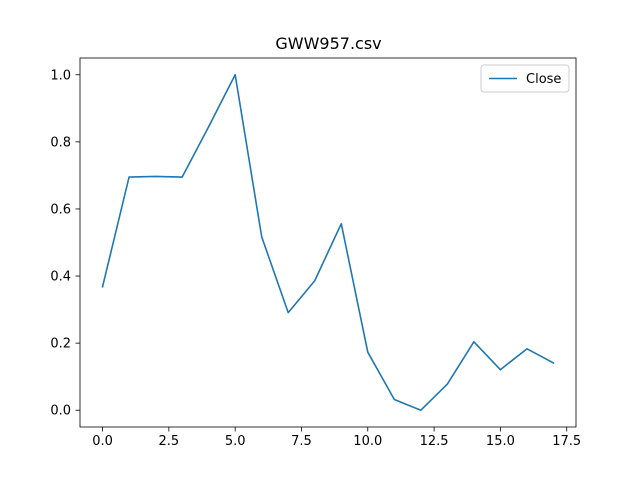  What do you see at coordinates (60, 75) in the screenshot?
I see `y-tick-label: 1.0` at bounding box center [60, 75].